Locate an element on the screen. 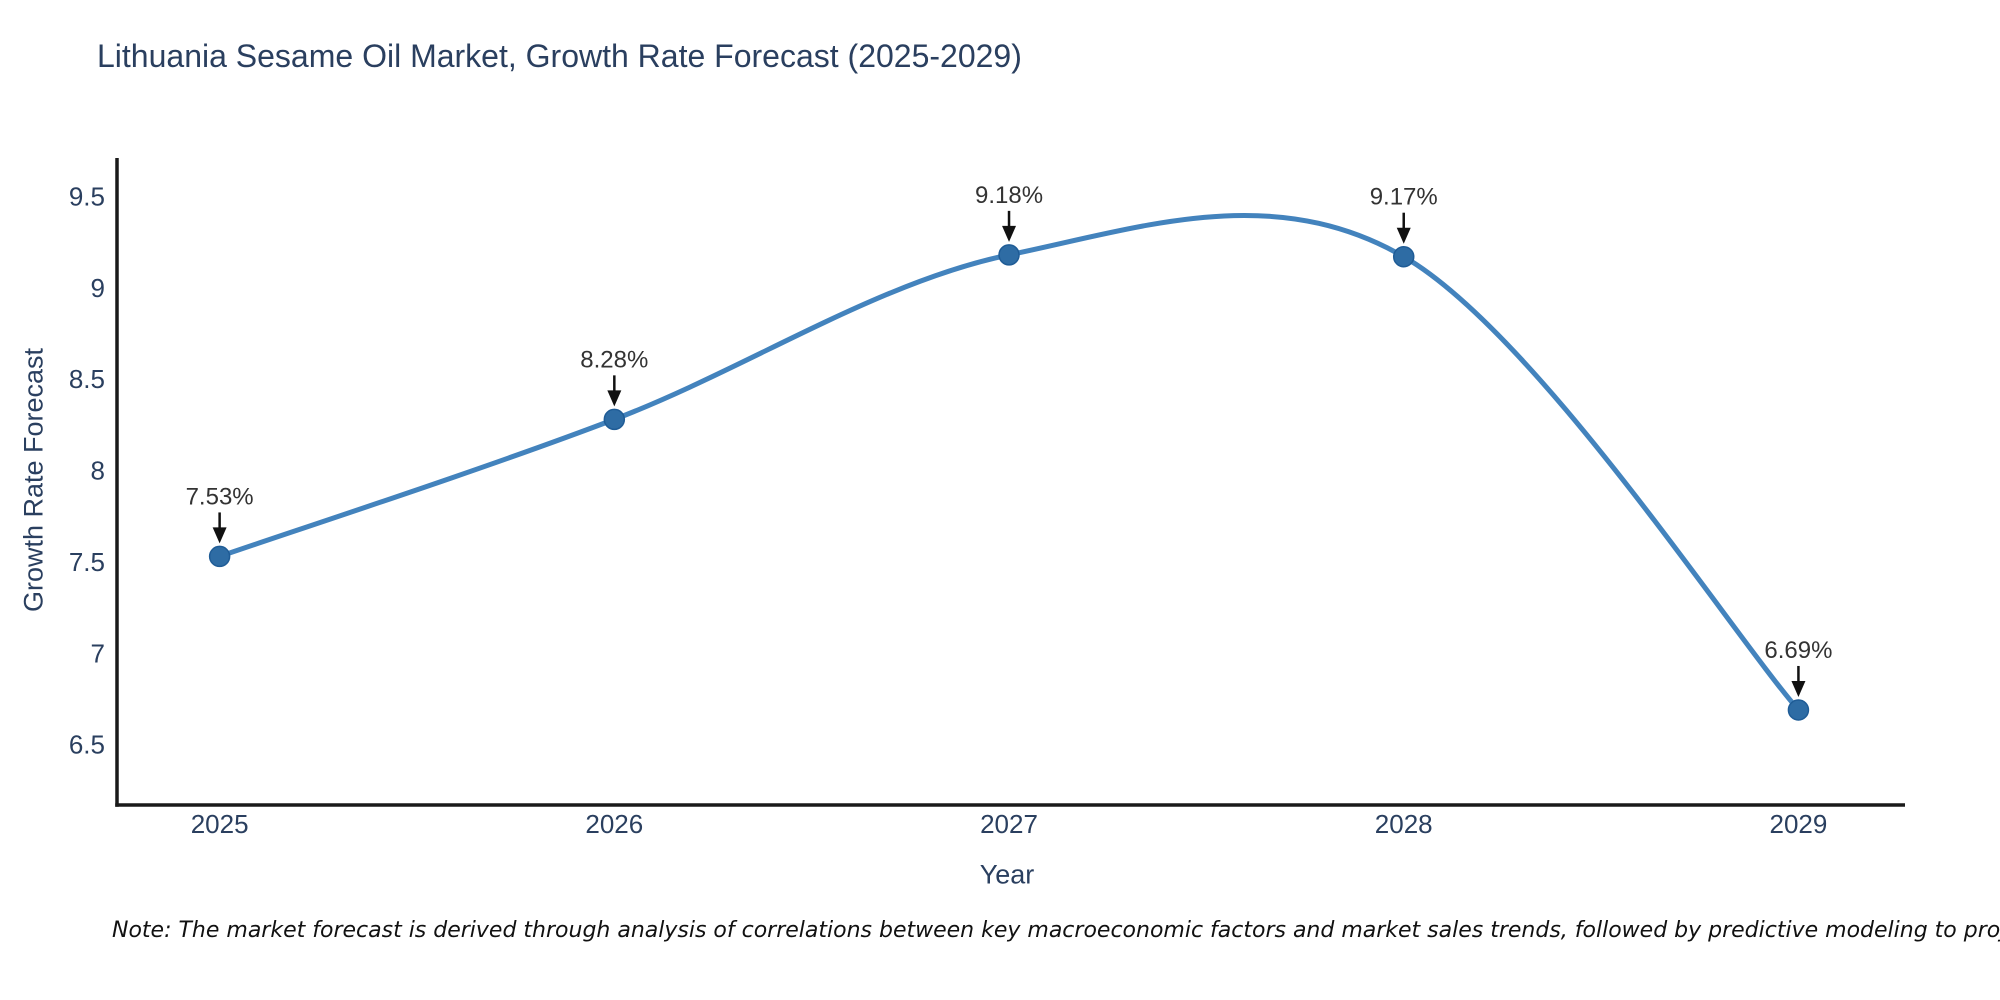  y-tick-label: 8 is located at coordinates (98, 471).